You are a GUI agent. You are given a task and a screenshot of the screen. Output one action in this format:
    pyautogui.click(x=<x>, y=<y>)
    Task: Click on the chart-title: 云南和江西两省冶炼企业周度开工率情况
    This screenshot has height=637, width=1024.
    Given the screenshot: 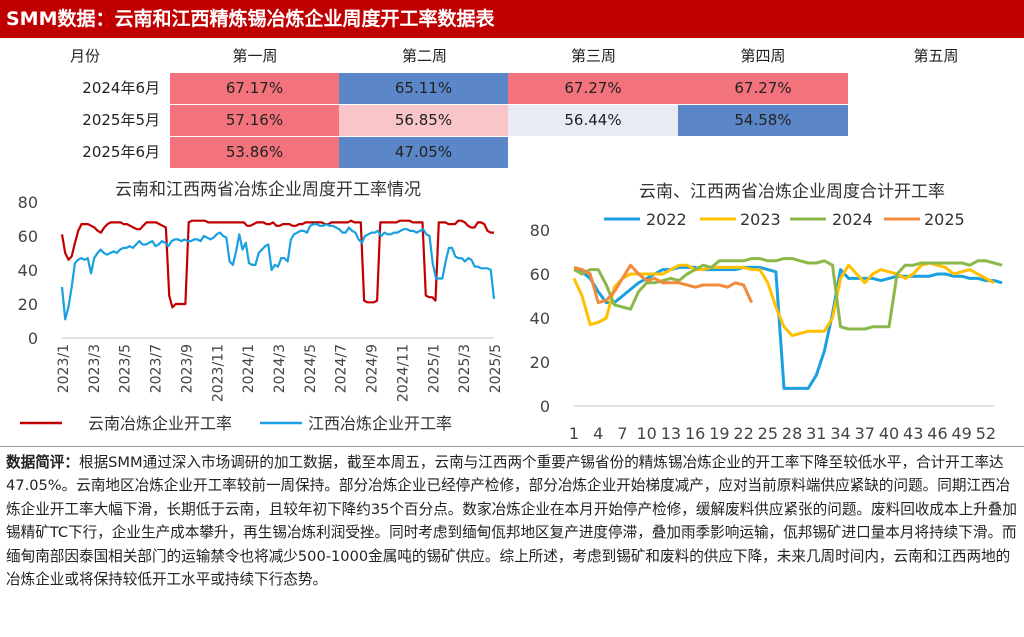 What is the action you would take?
    pyautogui.click(x=268, y=190)
    